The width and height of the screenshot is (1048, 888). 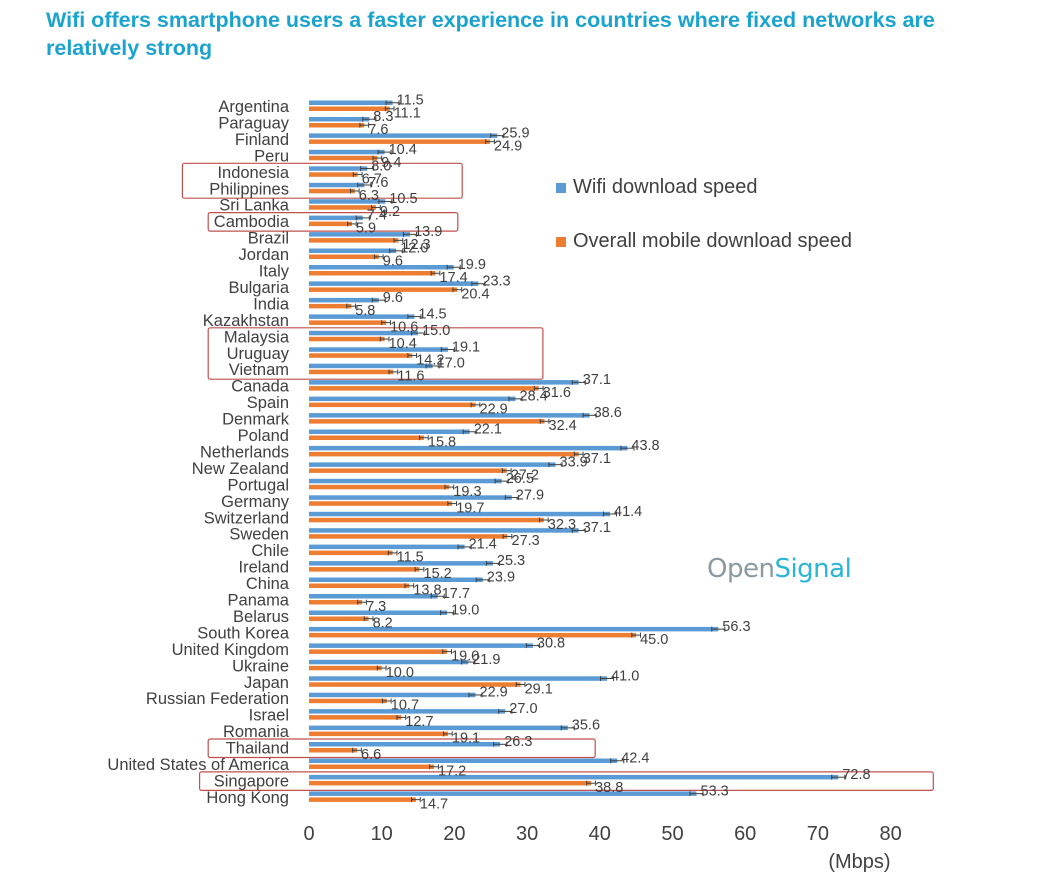 What do you see at coordinates (475, 294) in the screenshot?
I see `overall-value-label: 20.4` at bounding box center [475, 294].